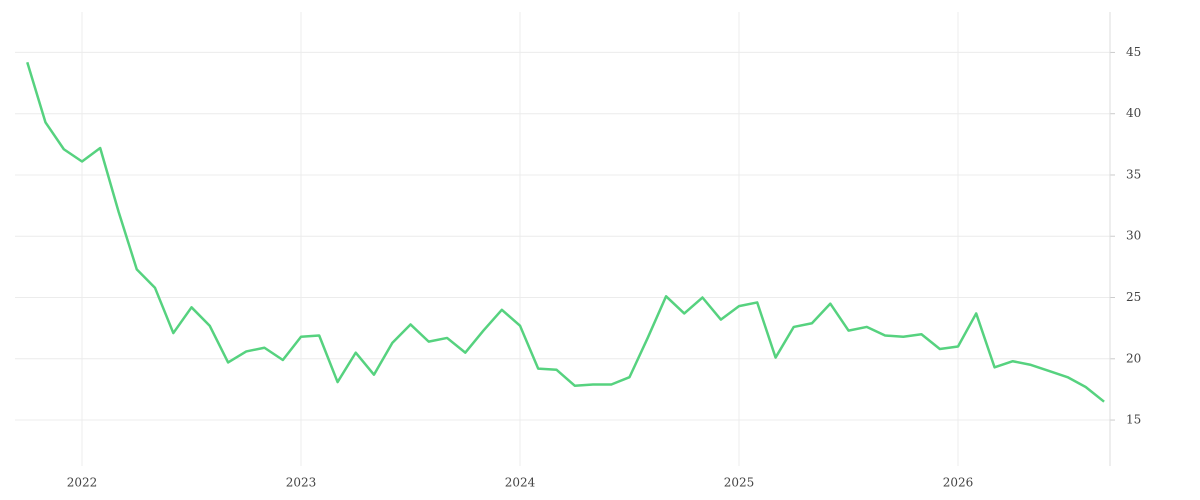 This screenshot has height=500, width=1200. I want to click on x-tick-label: 2024, so click(520, 483).